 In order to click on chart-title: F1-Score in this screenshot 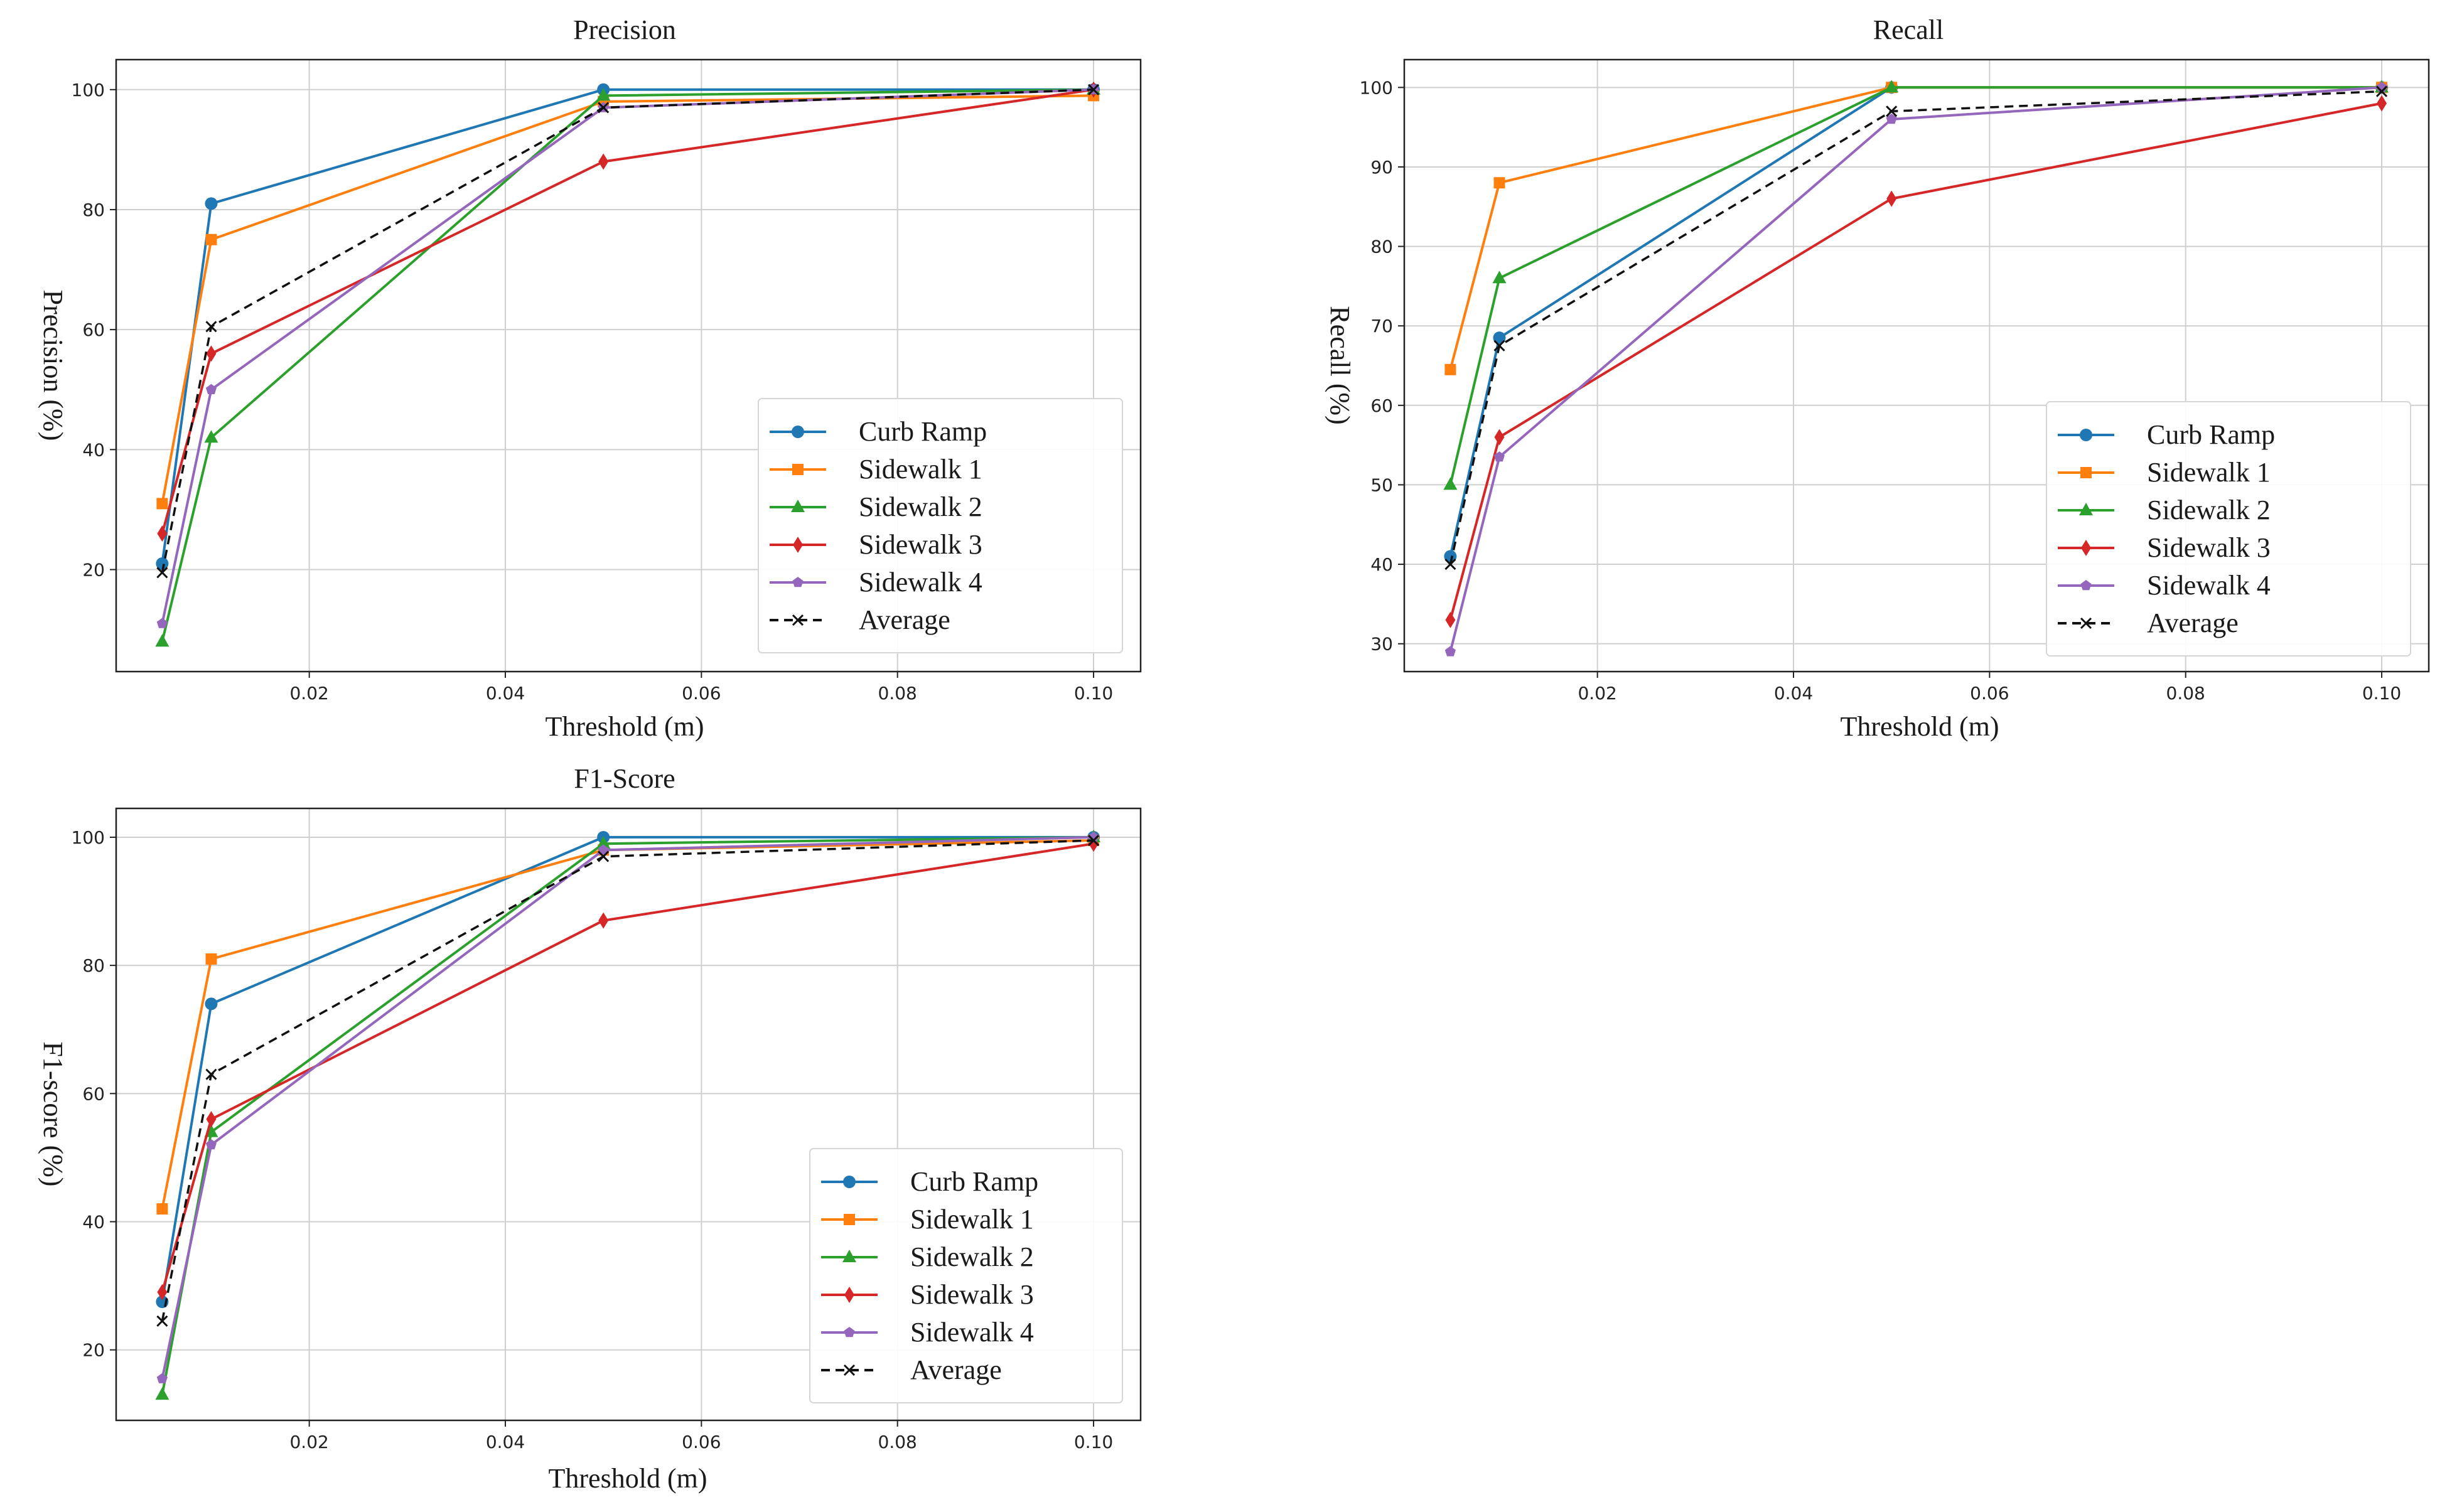, I will do `click(624, 778)`.